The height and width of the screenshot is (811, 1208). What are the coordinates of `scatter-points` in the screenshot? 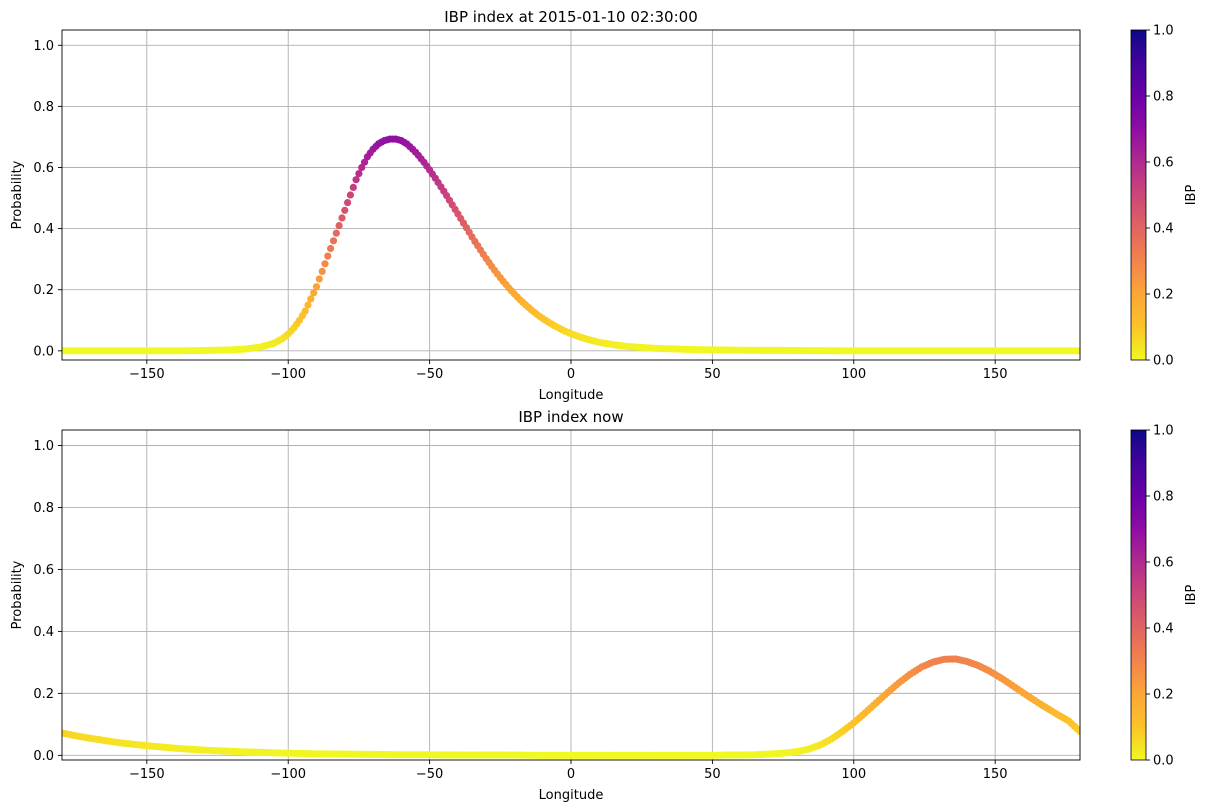 It's located at (571, 707).